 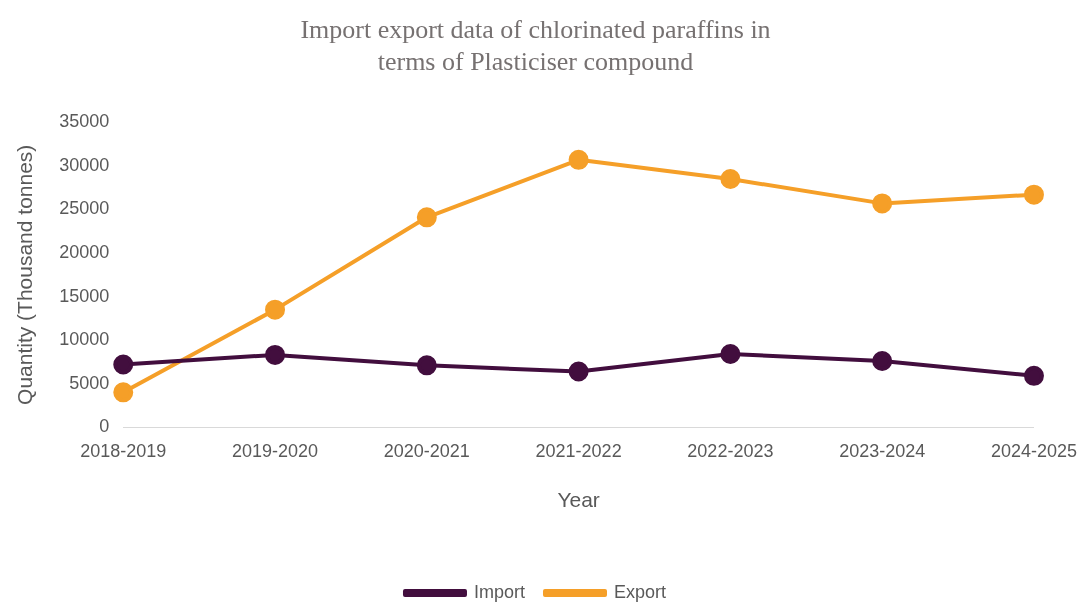 I want to click on y-tick-label: 25000, so click(x=84, y=208).